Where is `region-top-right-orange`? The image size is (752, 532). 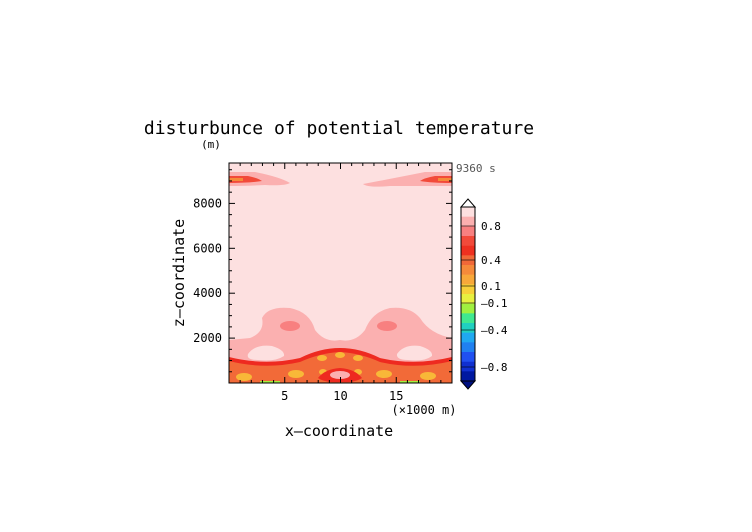
region-top-right-orange is located at coordinates (445, 179).